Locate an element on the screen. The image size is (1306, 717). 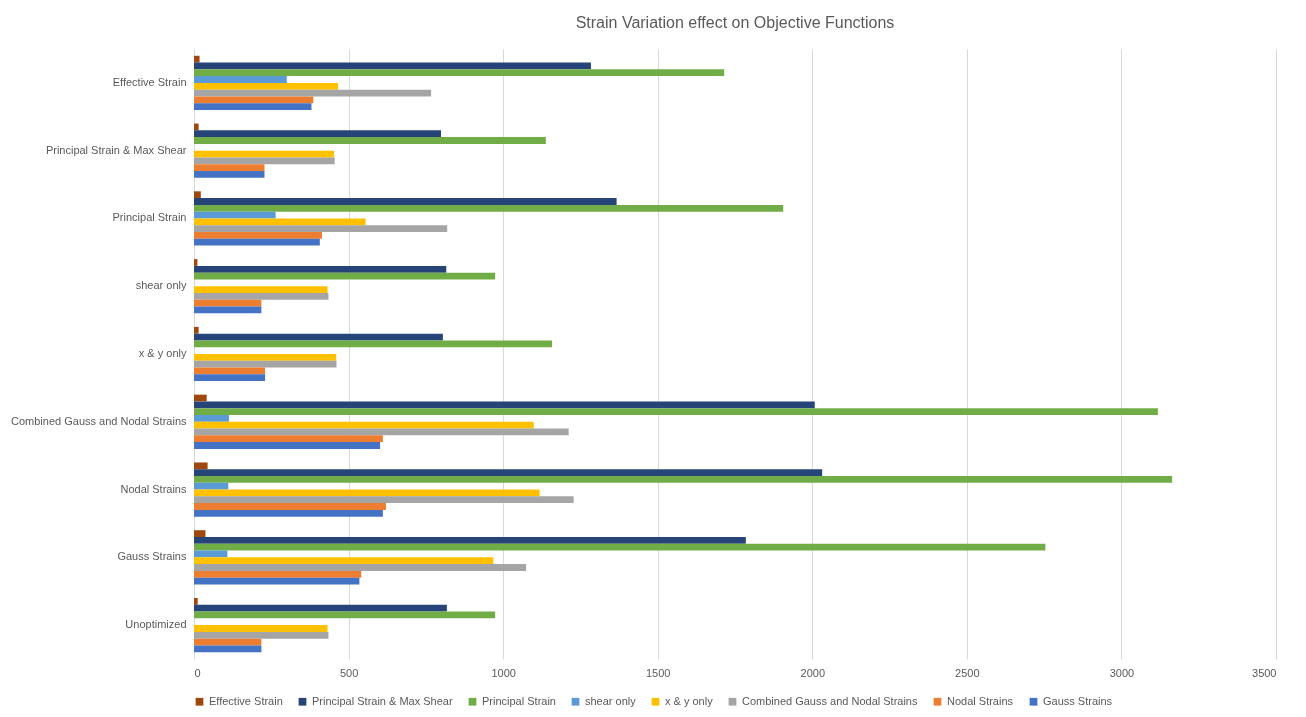
y-tick-label: Effective Strain is located at coordinates (149, 81).